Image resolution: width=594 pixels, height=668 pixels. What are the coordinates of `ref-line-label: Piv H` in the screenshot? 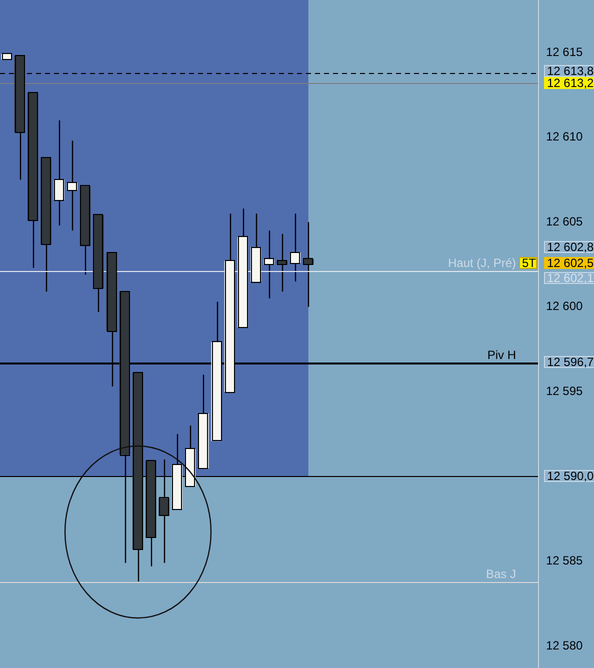 It's located at (501, 355).